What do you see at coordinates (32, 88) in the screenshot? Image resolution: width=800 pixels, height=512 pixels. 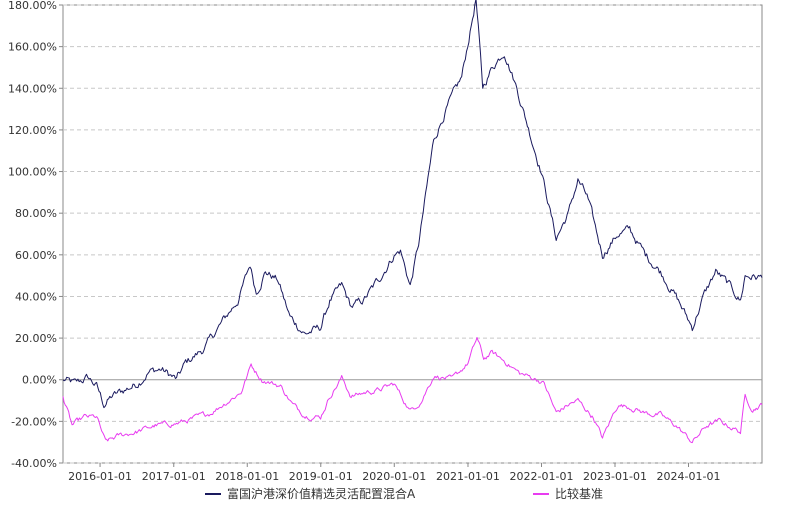 I see `y-tick-label: 140.00%` at bounding box center [32, 88].